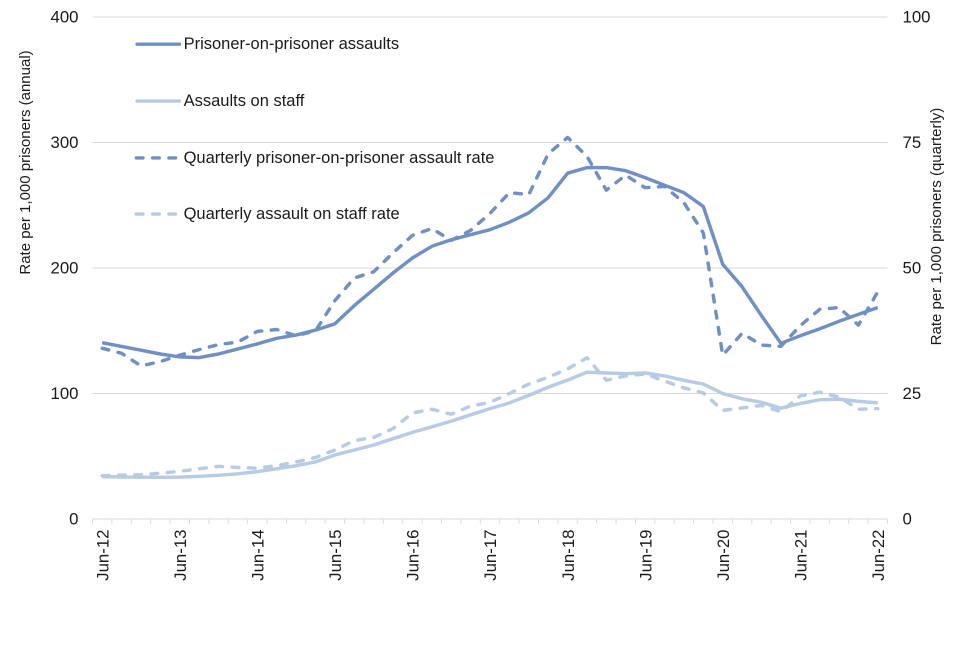 This screenshot has width=960, height=645. Describe the element at coordinates (65, 17) in the screenshot. I see `svg-text: 400` at that location.